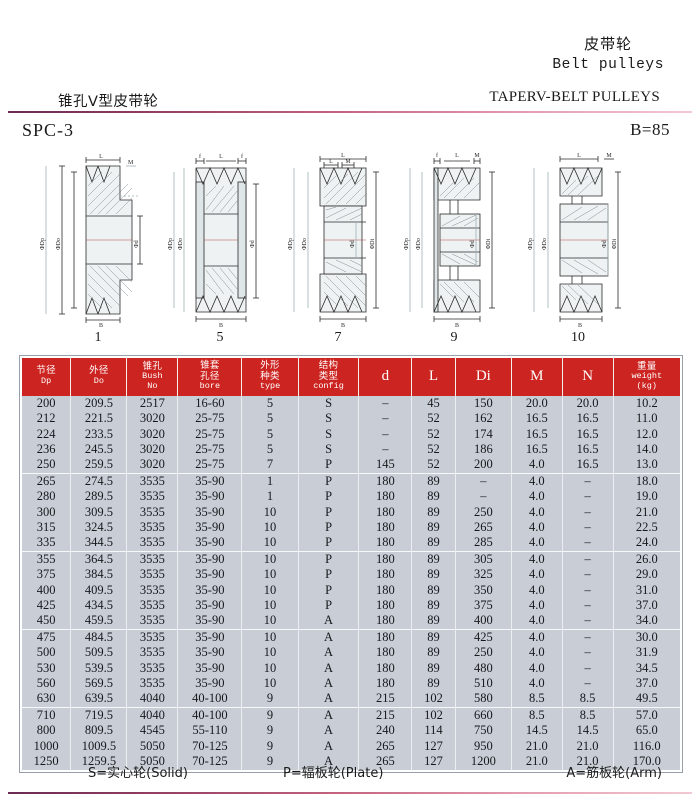 This screenshot has height=800, width=700. Describe the element at coordinates (47, 731) in the screenshot. I see `table-cell: 800` at that location.